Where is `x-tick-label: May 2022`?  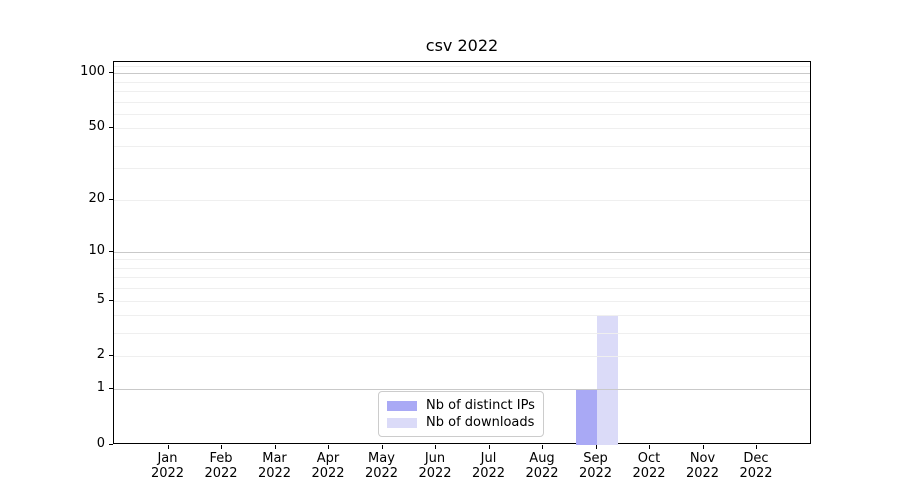 x-tick-label: May 2022 is located at coordinates (382, 466).